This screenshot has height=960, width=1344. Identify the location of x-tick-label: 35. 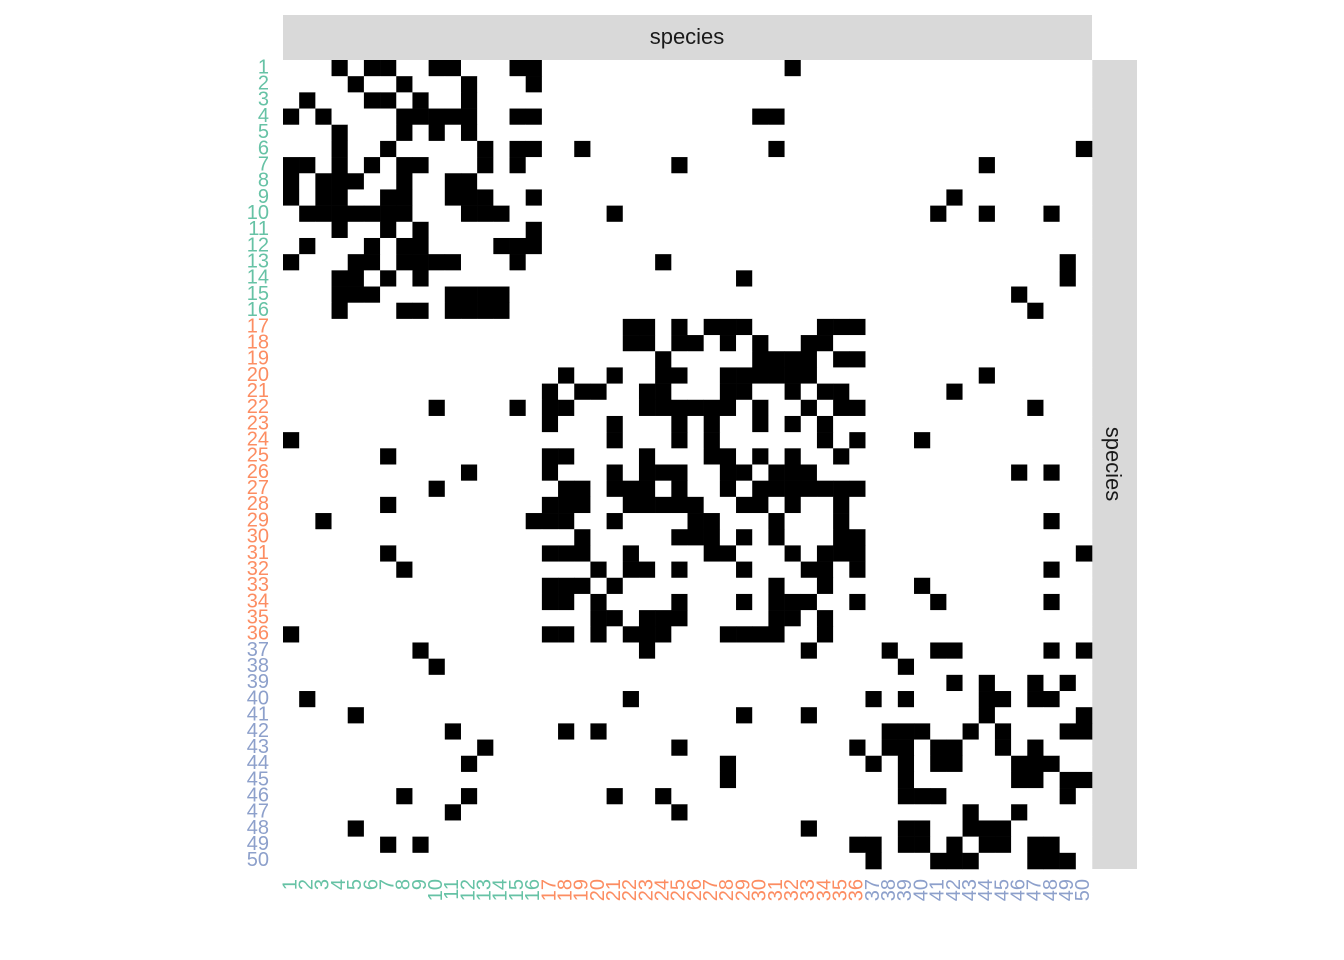
(840, 890).